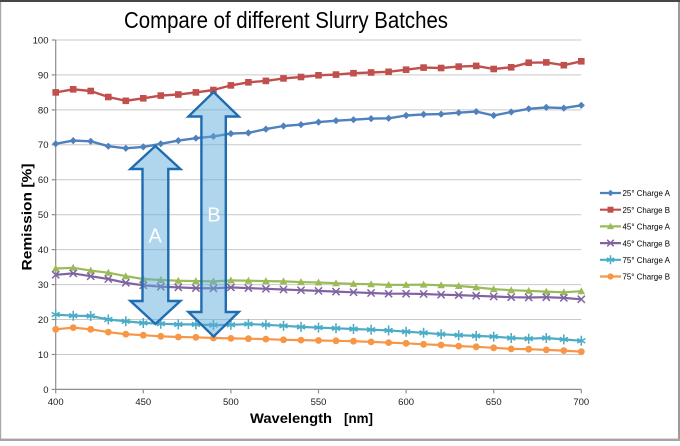 The image size is (680, 446). Describe the element at coordinates (43, 110) in the screenshot. I see `svg-text: 80` at that location.